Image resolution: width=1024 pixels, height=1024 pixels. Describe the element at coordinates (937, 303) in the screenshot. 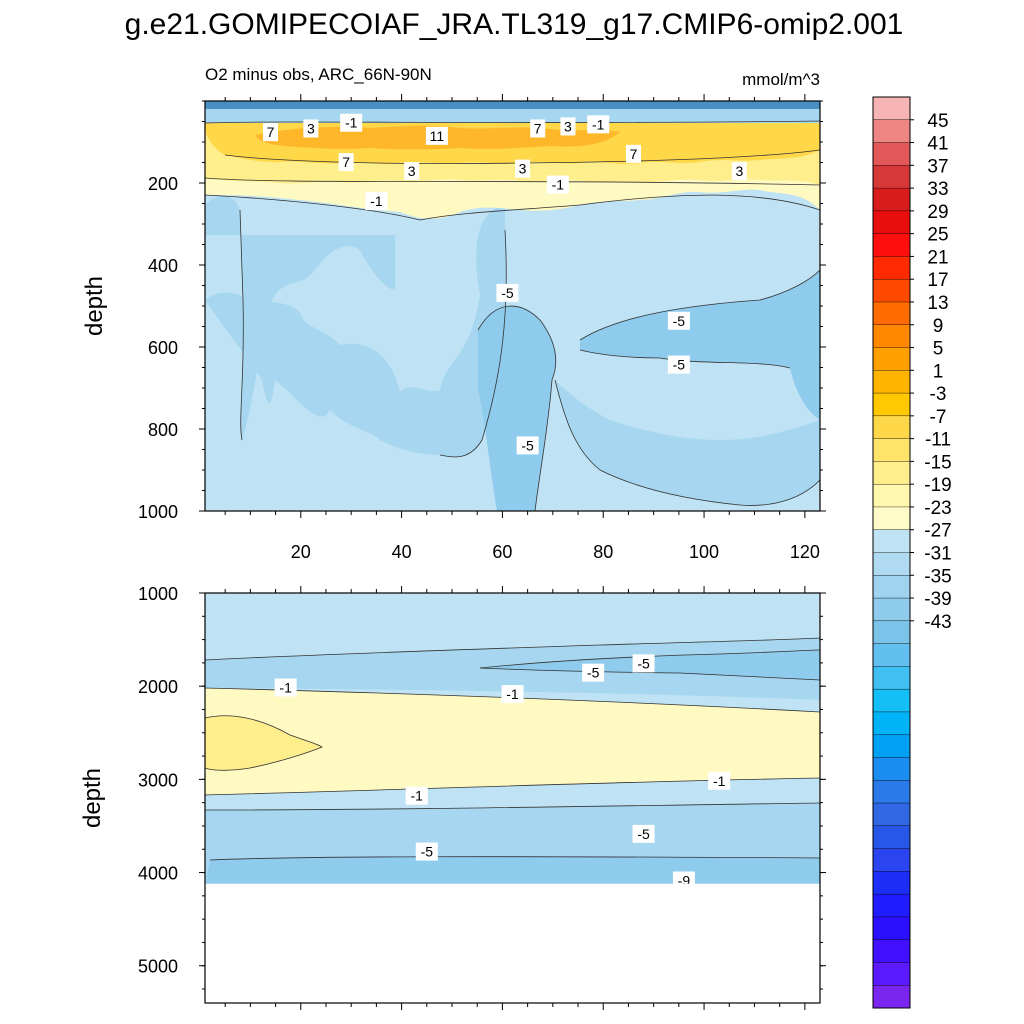

I see `colorbar-label: 13` at that location.